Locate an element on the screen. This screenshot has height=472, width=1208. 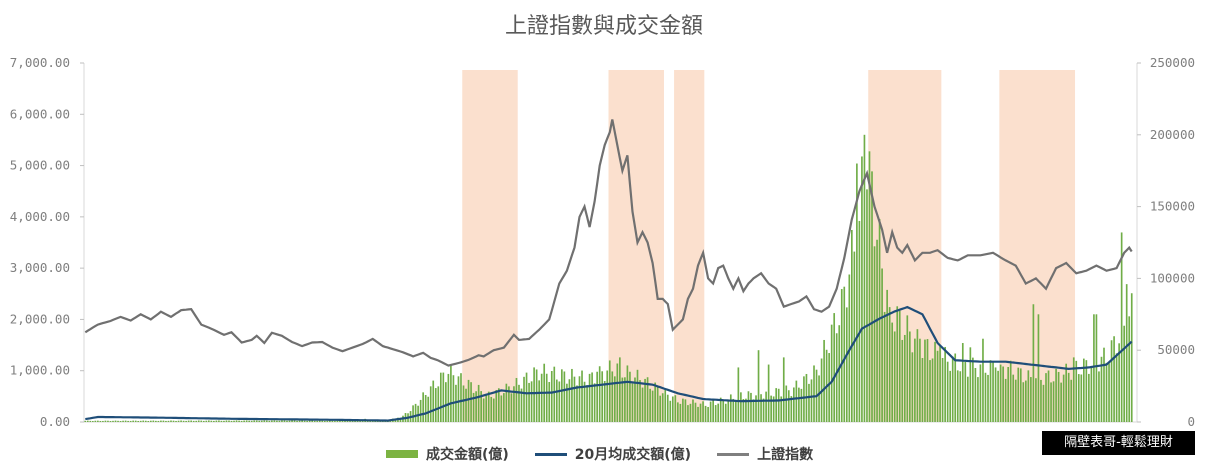
right-tick-label: 100000 is located at coordinates (1172, 277).